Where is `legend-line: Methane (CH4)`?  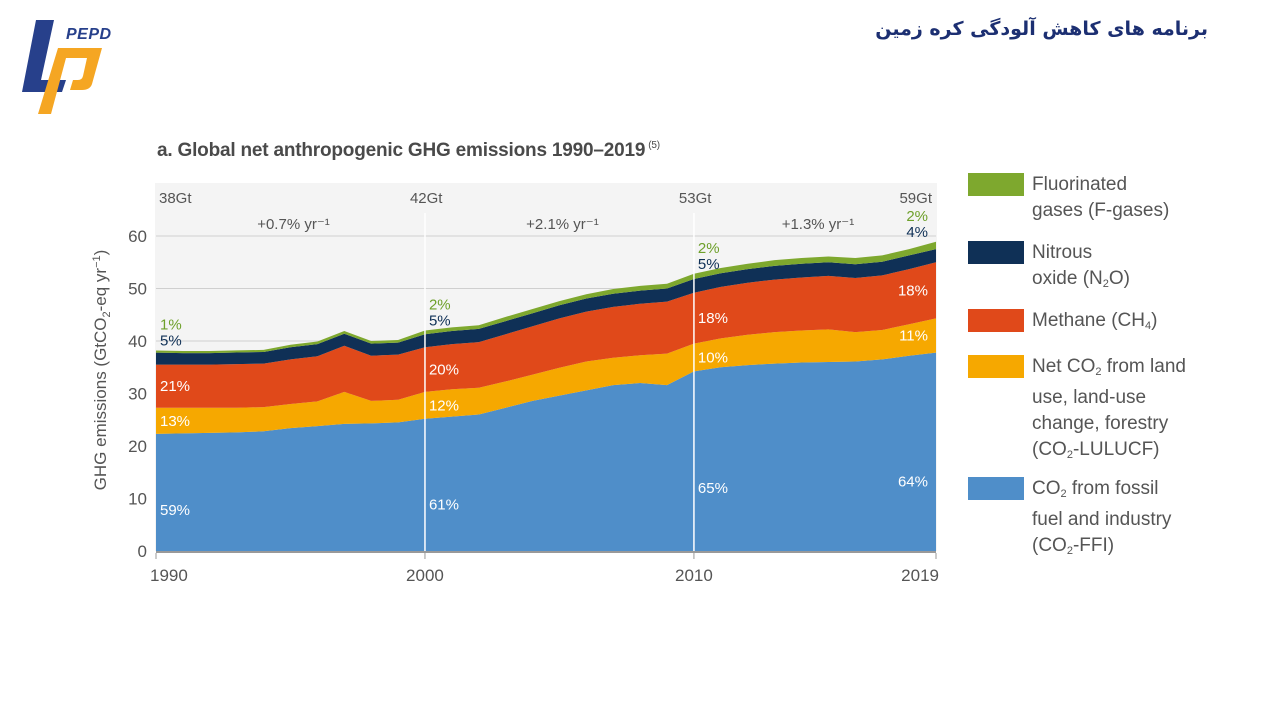 legend-line: Methane (CH4) is located at coordinates (1095, 321).